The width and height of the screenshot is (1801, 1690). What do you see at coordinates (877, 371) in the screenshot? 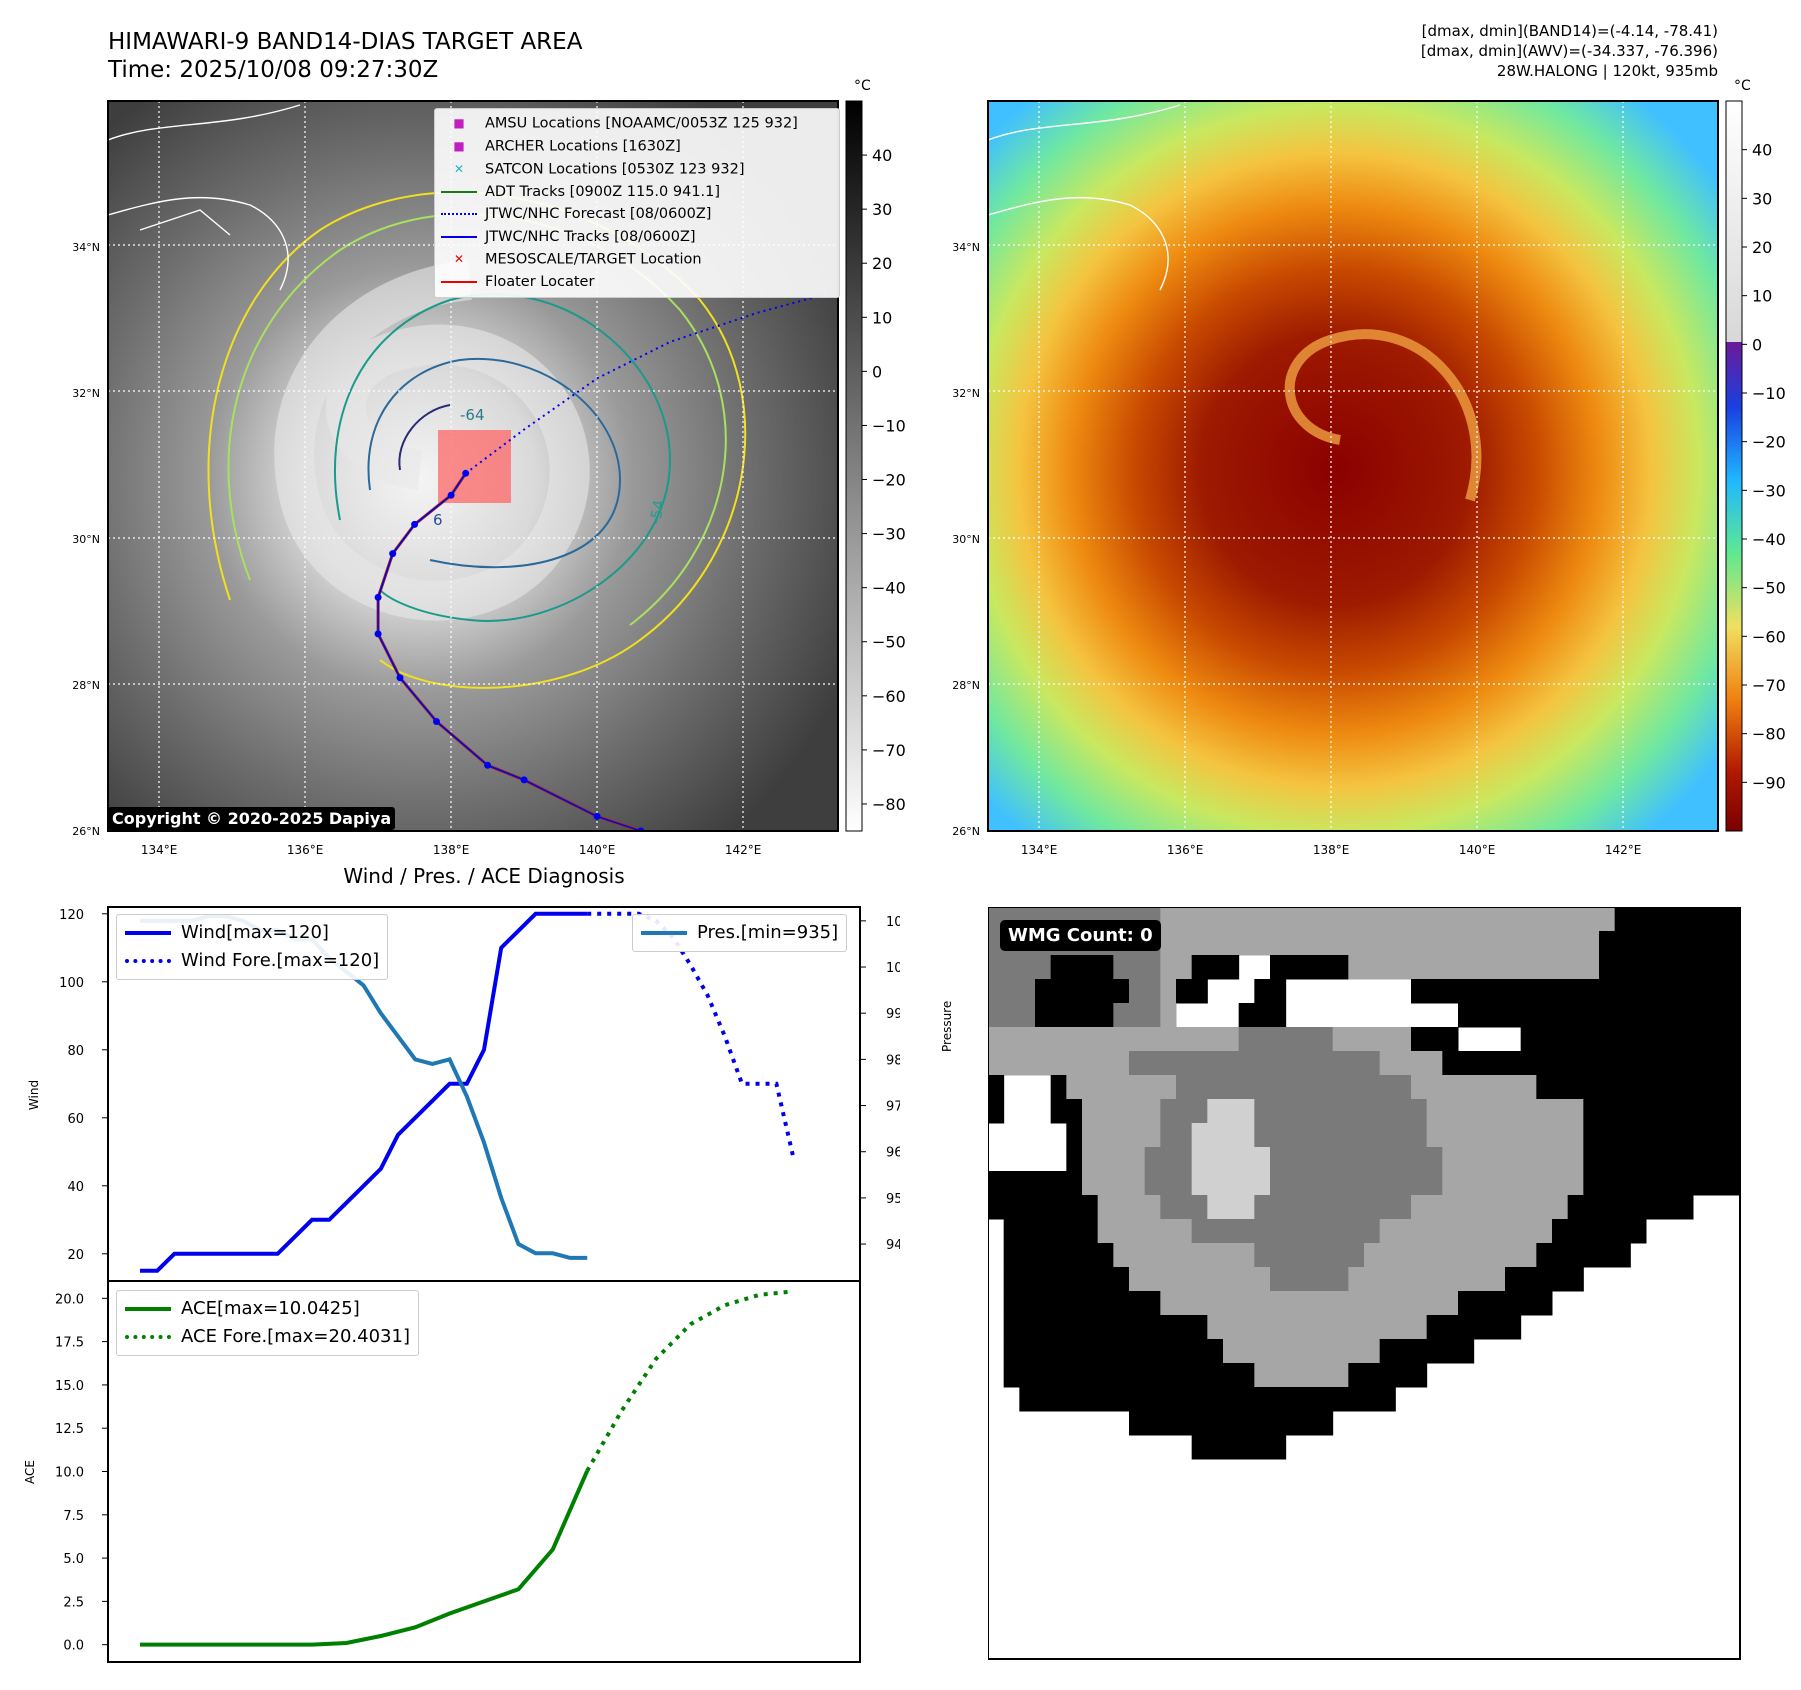
I see `colorbar-tick-label: 0` at bounding box center [877, 371].